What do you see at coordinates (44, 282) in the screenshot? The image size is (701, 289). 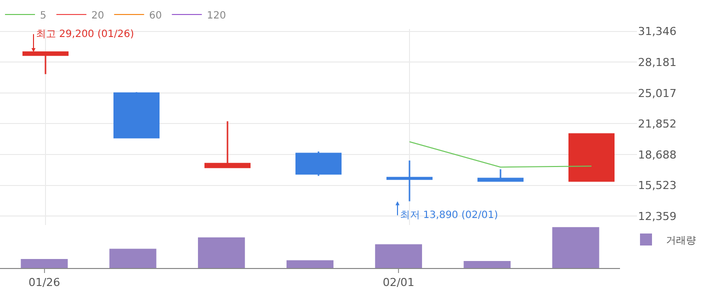 I see `x-tick-label: 01/26` at bounding box center [44, 282].